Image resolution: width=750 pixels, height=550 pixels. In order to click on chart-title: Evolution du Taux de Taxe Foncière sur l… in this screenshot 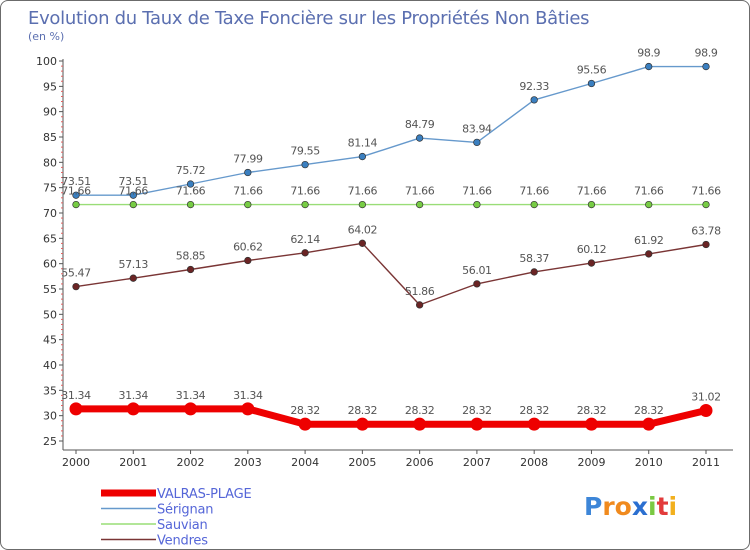, I will do `click(308, 18)`.